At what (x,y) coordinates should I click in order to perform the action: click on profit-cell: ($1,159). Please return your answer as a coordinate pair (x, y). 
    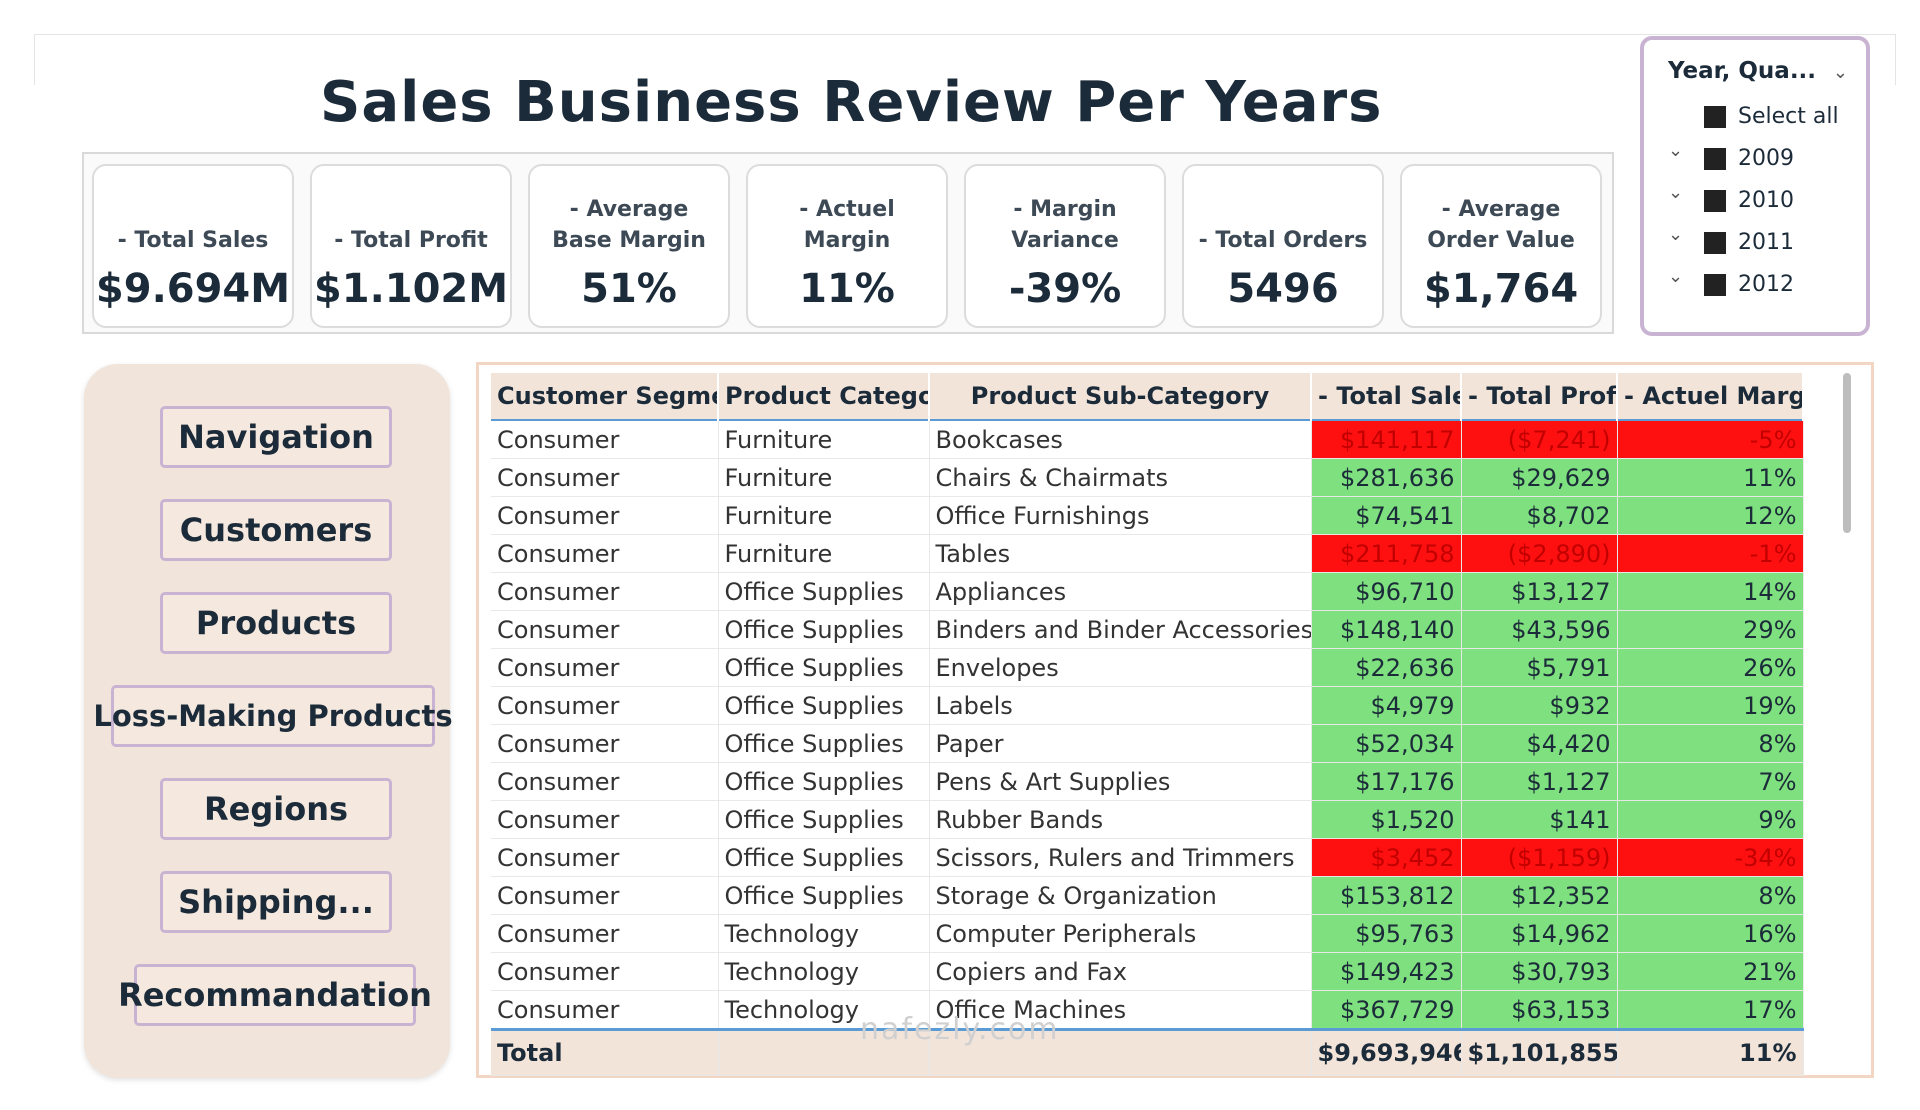
    Looking at the image, I should click on (1539, 857).